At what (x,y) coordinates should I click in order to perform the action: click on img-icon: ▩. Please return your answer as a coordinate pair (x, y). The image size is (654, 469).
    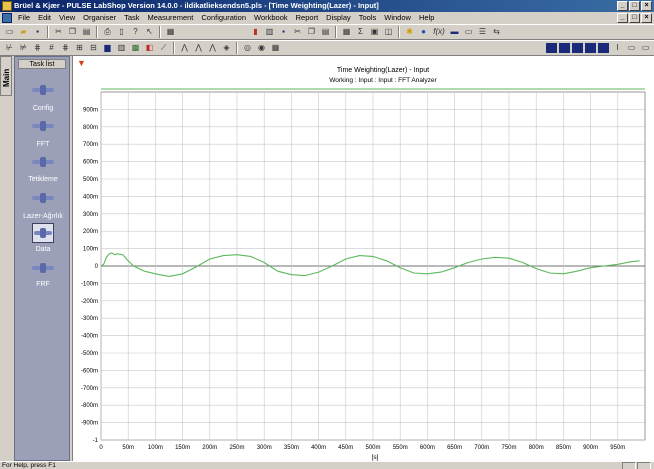
    Looking at the image, I should click on (135, 47).